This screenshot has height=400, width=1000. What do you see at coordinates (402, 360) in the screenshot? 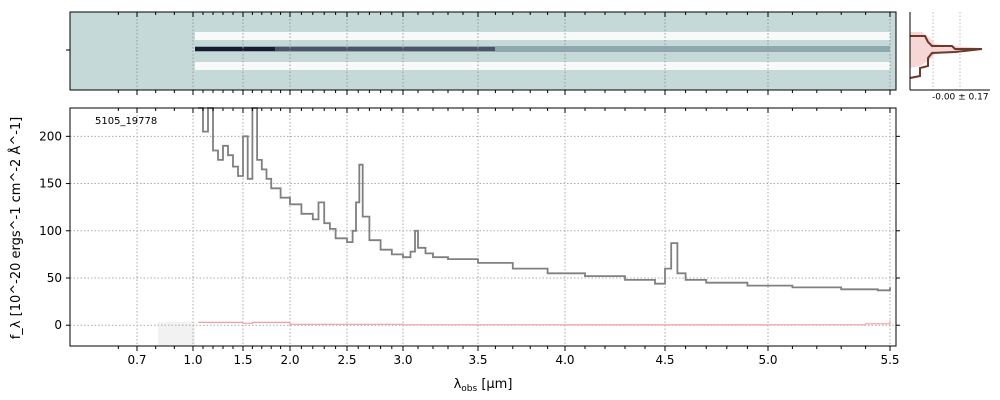
I see `x-tick-label: 3.0` at bounding box center [402, 360].